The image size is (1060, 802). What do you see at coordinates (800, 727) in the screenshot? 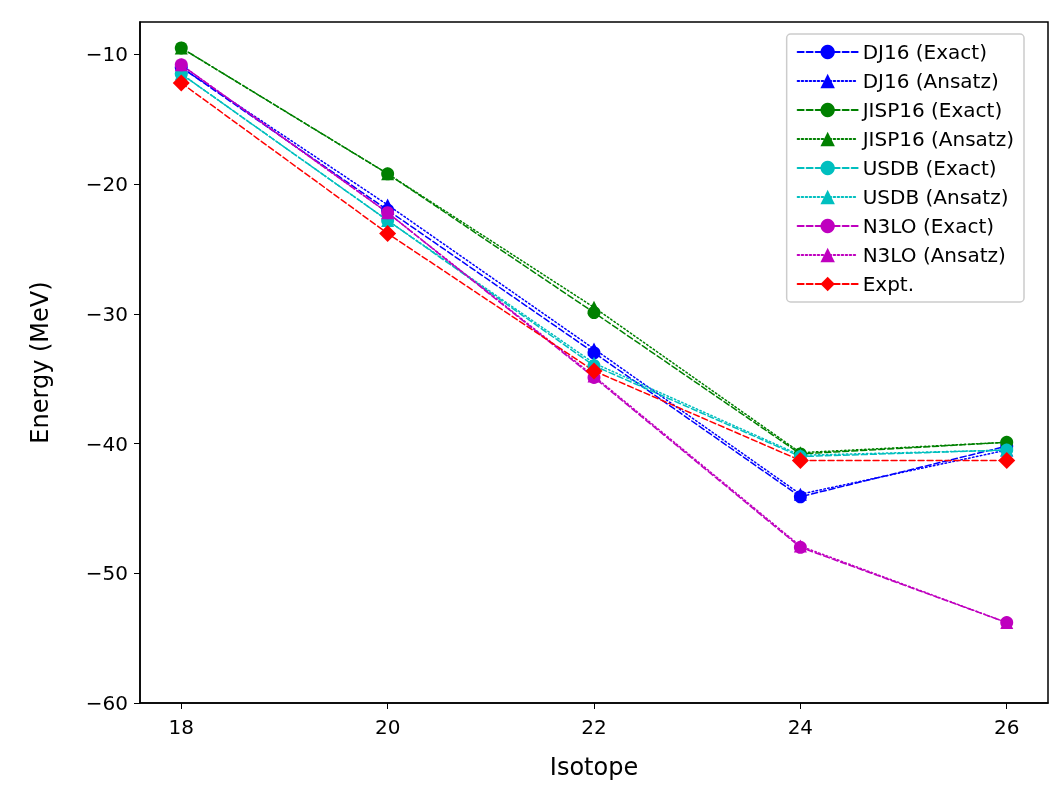
I see `x-tick-label: 24` at bounding box center [800, 727].